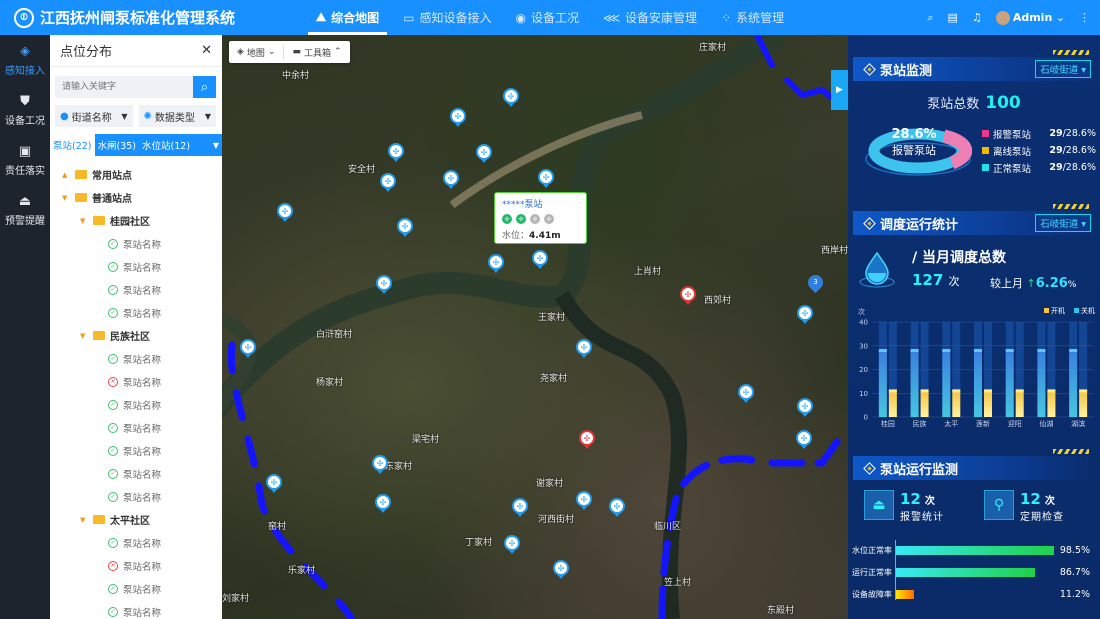 This screenshot has height=619, width=1100. What do you see at coordinates (650, 17) in the screenshot?
I see `nav-device-health: ⋘ 设备安康管理` at bounding box center [650, 17].